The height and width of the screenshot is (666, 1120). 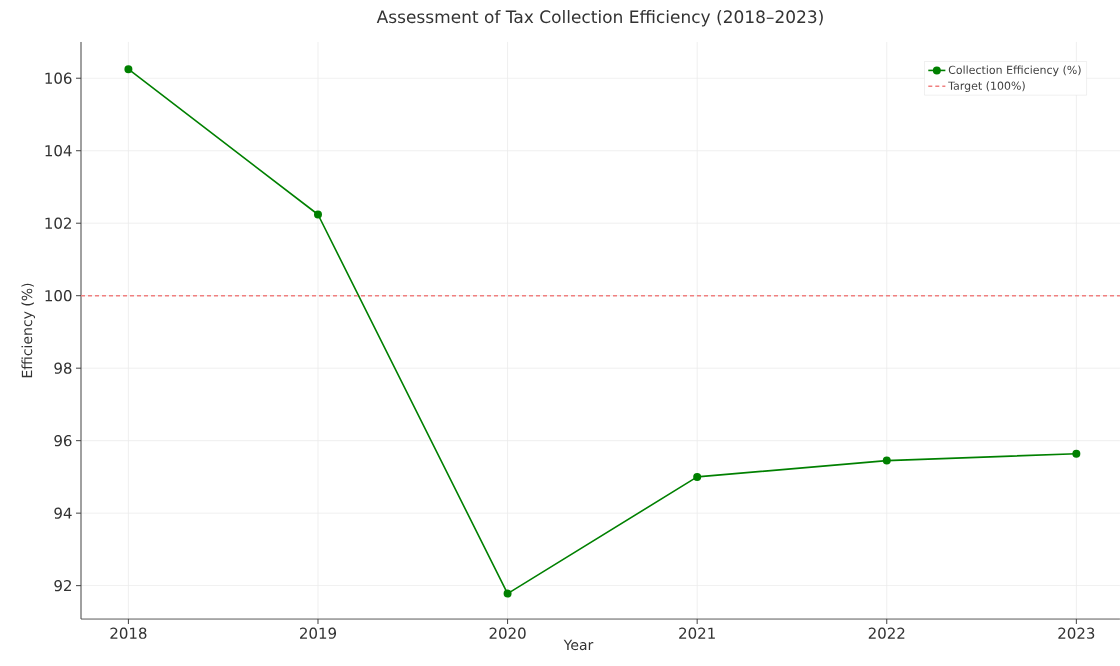 What do you see at coordinates (986, 86) in the screenshot?
I see `legend-label: Target (100%)` at bounding box center [986, 86].